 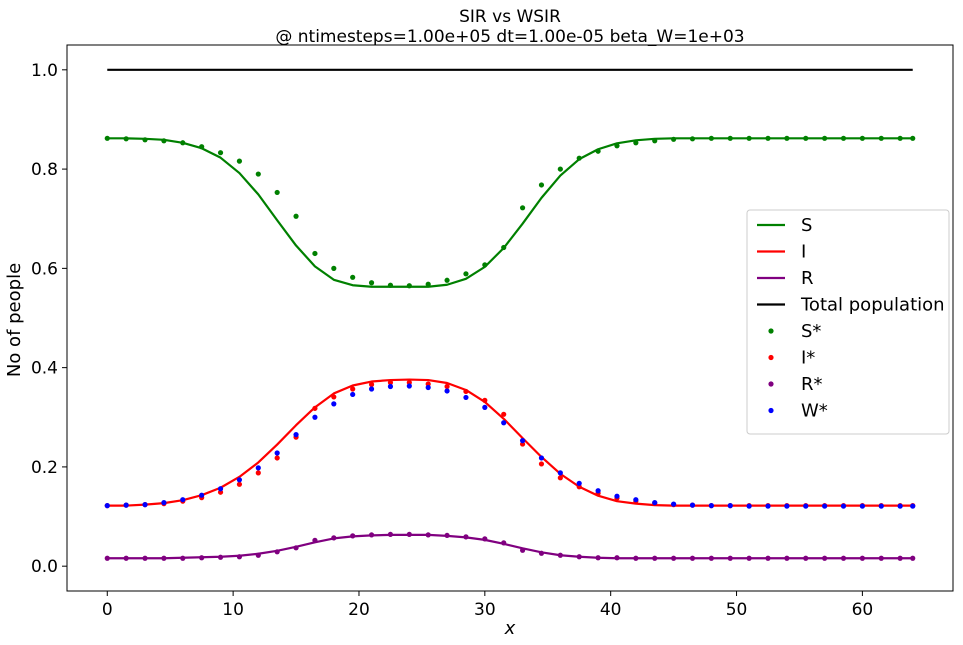 I want to click on series-r-line, so click(x=510, y=546).